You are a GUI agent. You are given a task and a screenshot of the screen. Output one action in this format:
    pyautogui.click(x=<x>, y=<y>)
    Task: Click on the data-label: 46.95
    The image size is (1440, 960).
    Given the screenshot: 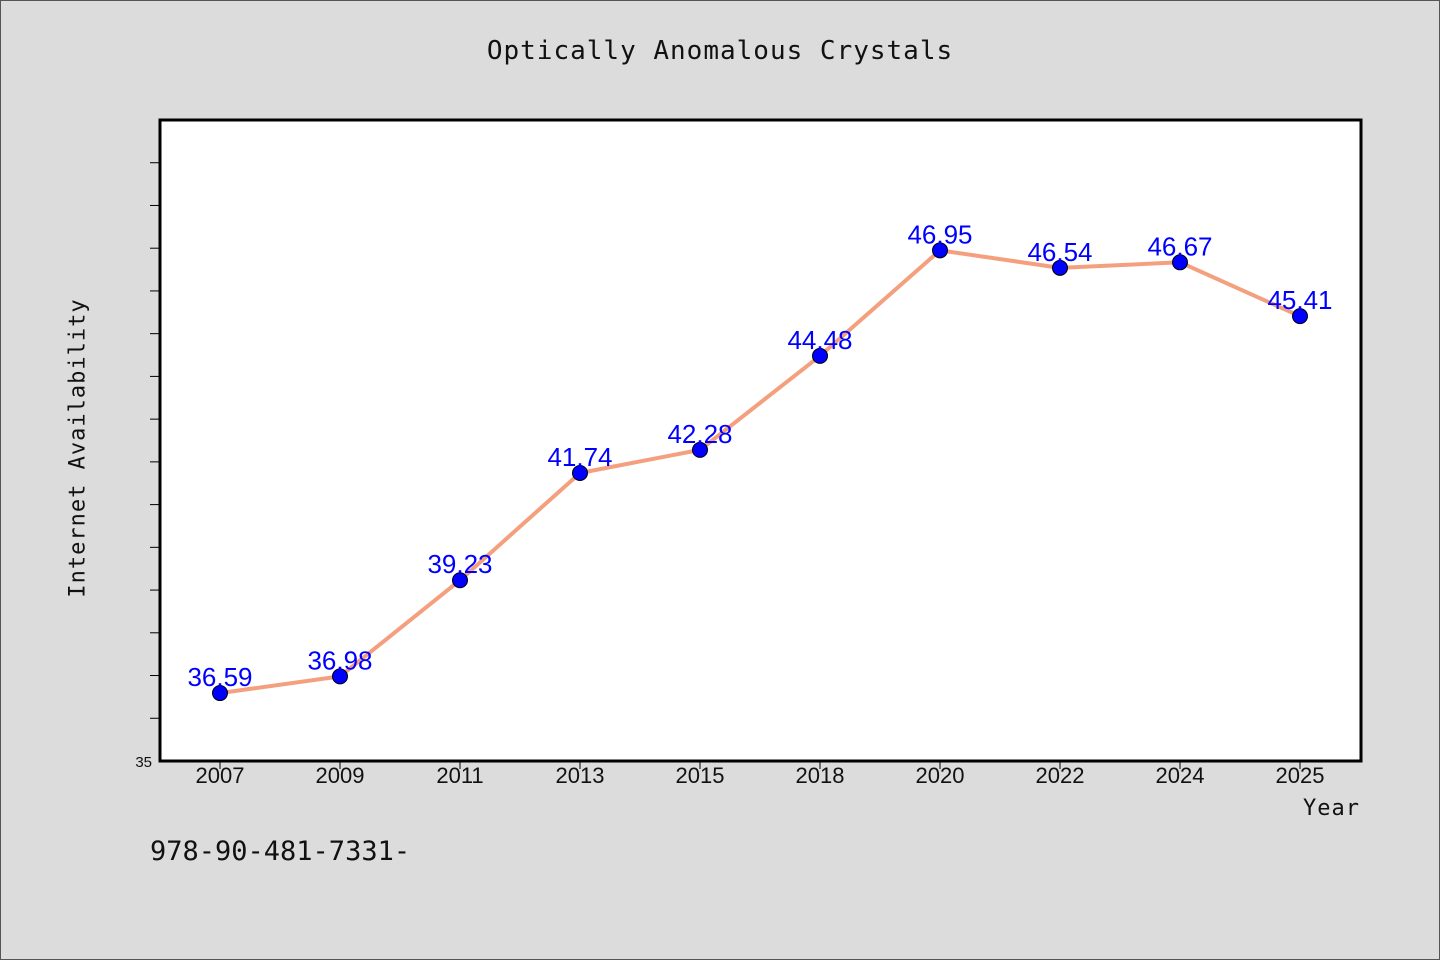 What is the action you would take?
    pyautogui.click(x=939, y=234)
    